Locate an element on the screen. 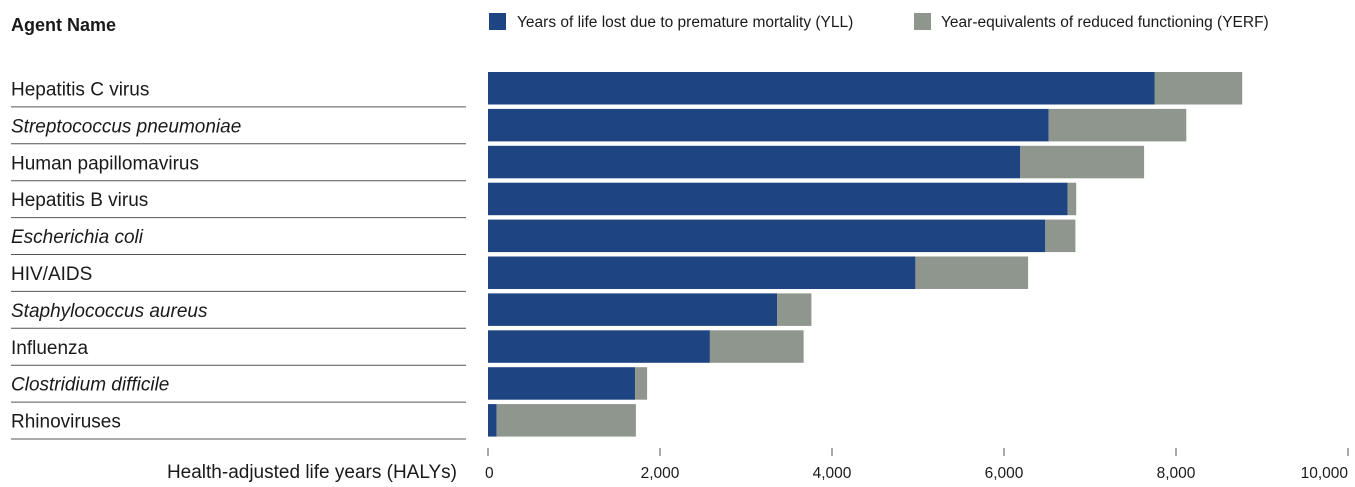 The height and width of the screenshot is (487, 1355). category-label: Escherichia coli is located at coordinates (77, 237).